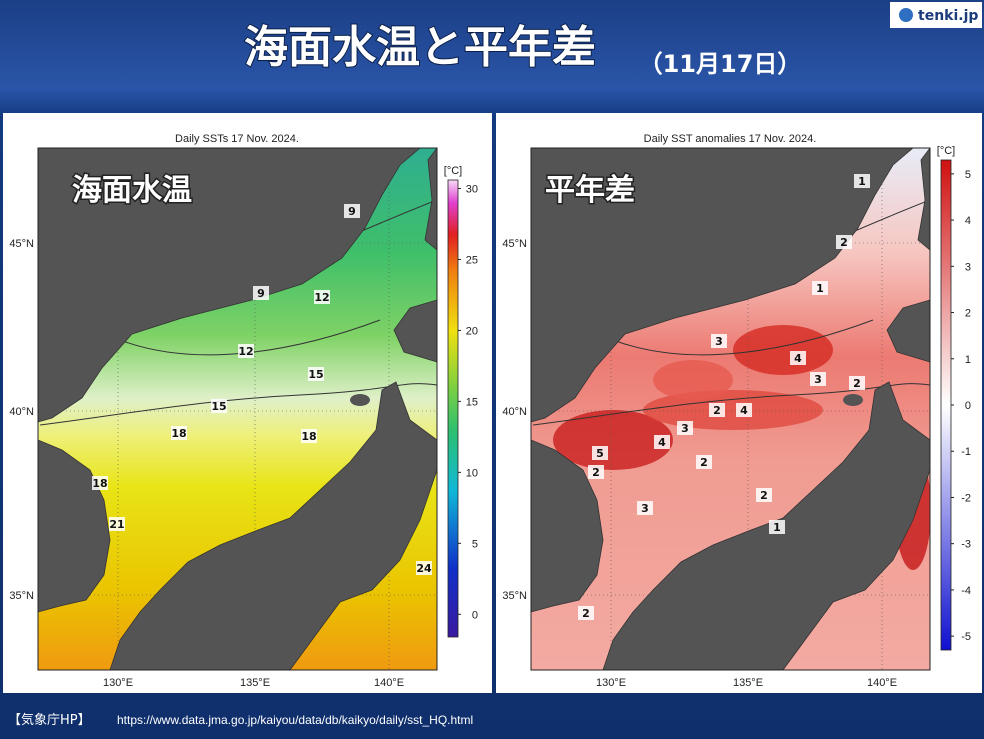 Image resolution: width=984 pixels, height=739 pixels. I want to click on contour-label: 21, so click(116, 524).